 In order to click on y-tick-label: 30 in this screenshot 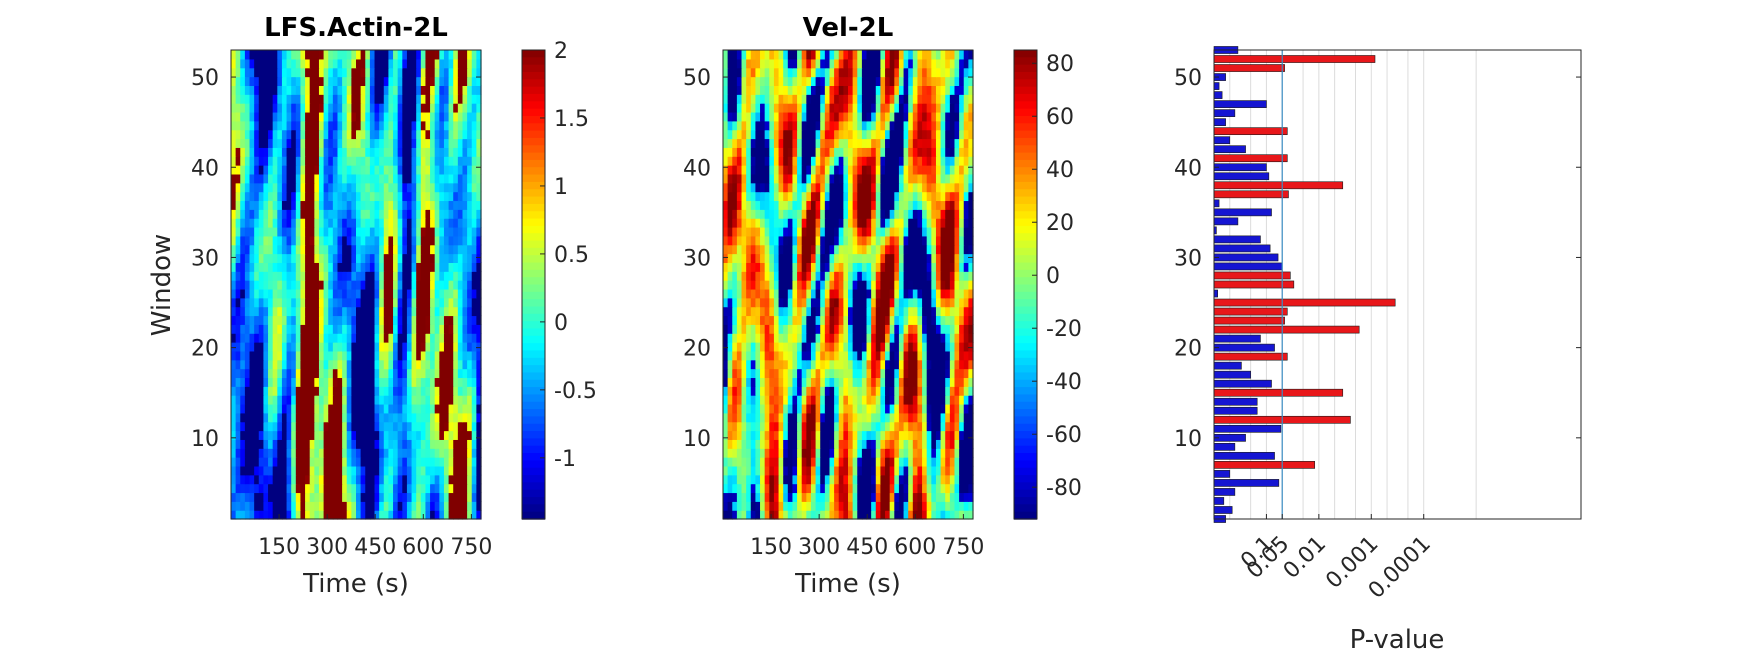, I will do `click(205, 258)`.